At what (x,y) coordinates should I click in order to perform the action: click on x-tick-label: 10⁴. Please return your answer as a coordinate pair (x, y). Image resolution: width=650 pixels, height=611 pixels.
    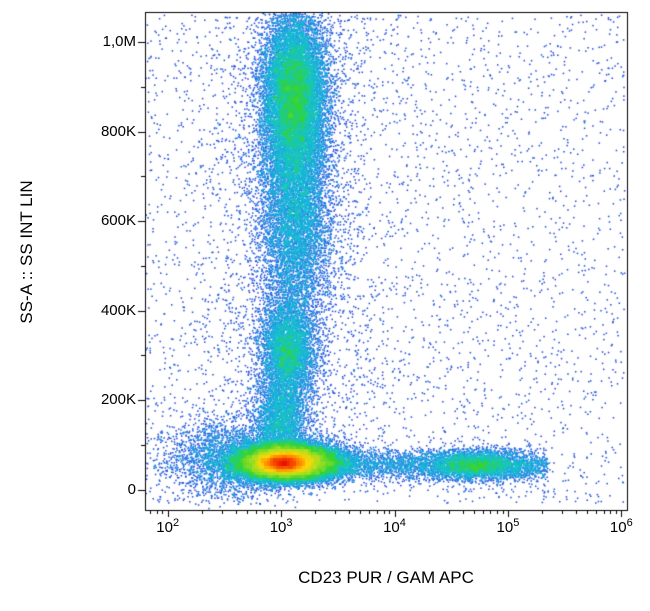
    Looking at the image, I should click on (394, 527).